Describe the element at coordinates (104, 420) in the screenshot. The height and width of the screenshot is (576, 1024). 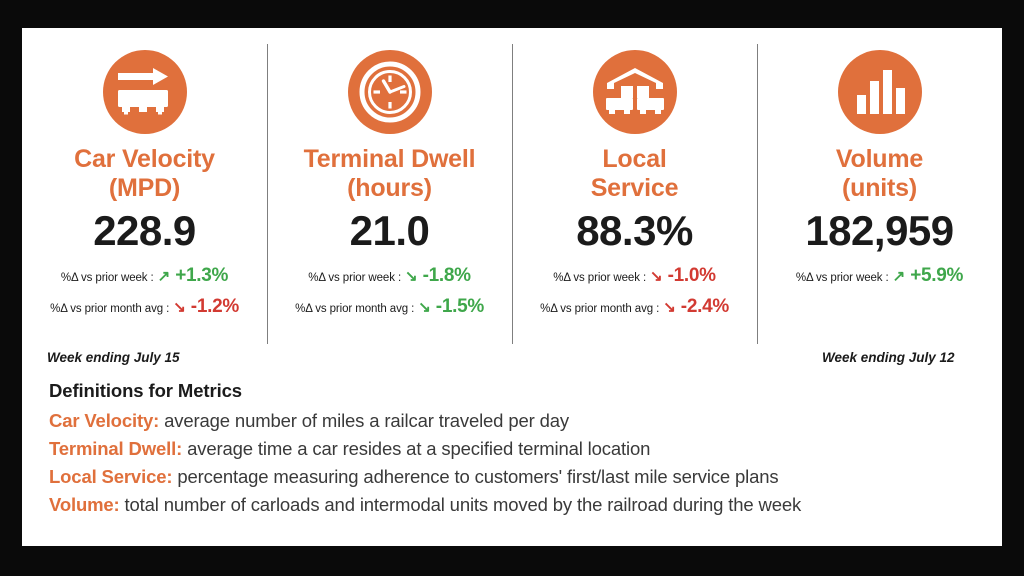
I see `definition-term: Car Velocity:` at that location.